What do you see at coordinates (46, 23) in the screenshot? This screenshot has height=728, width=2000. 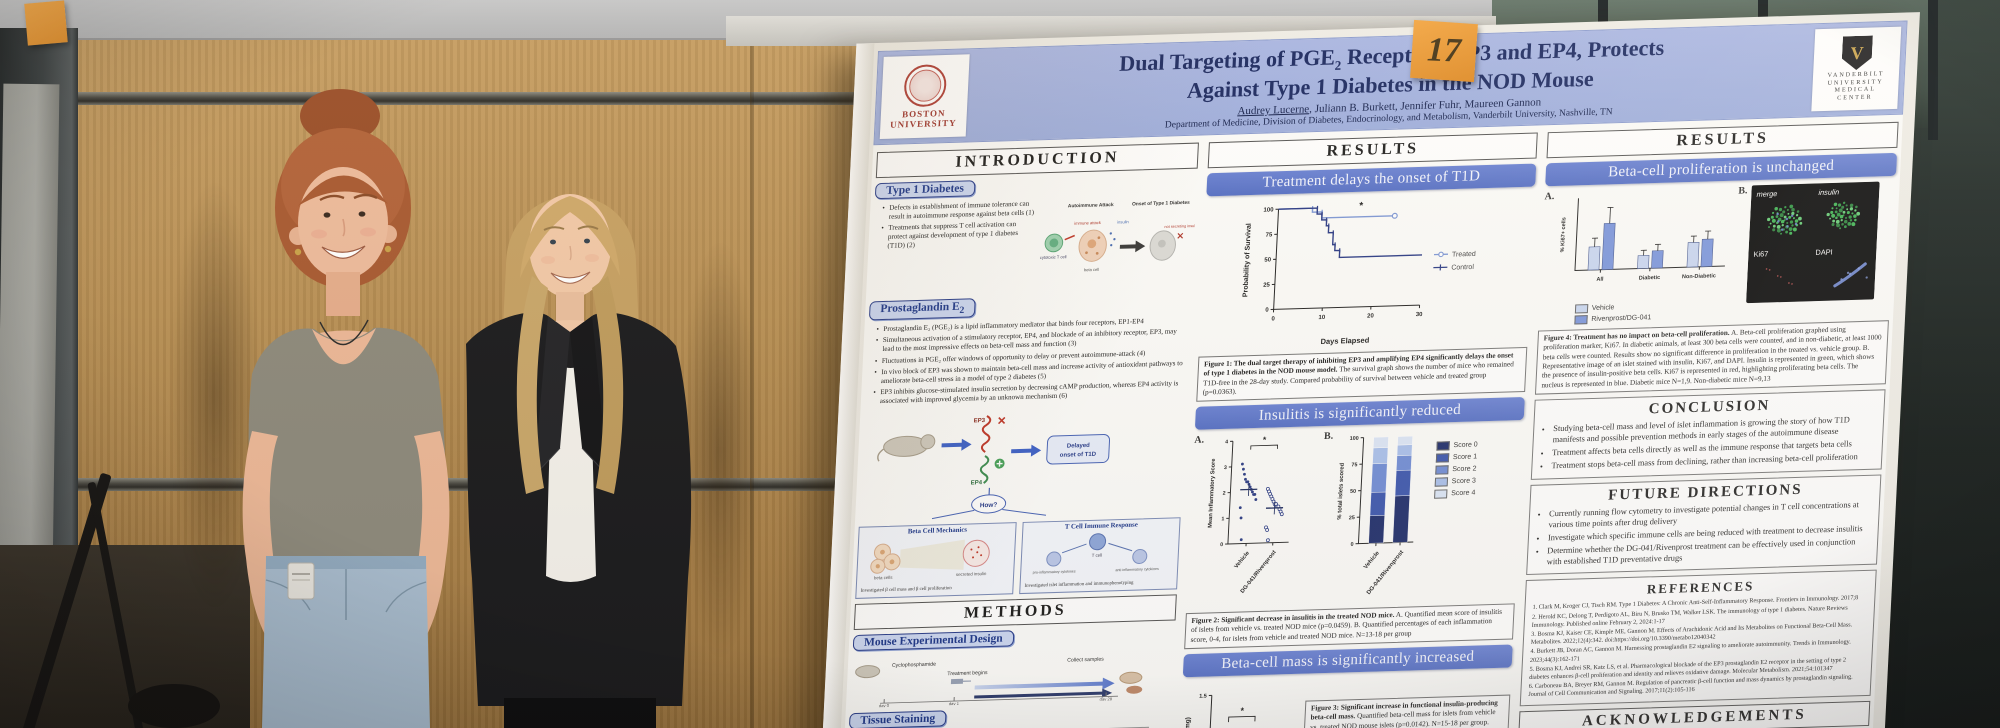 I see `sticky-note-left` at bounding box center [46, 23].